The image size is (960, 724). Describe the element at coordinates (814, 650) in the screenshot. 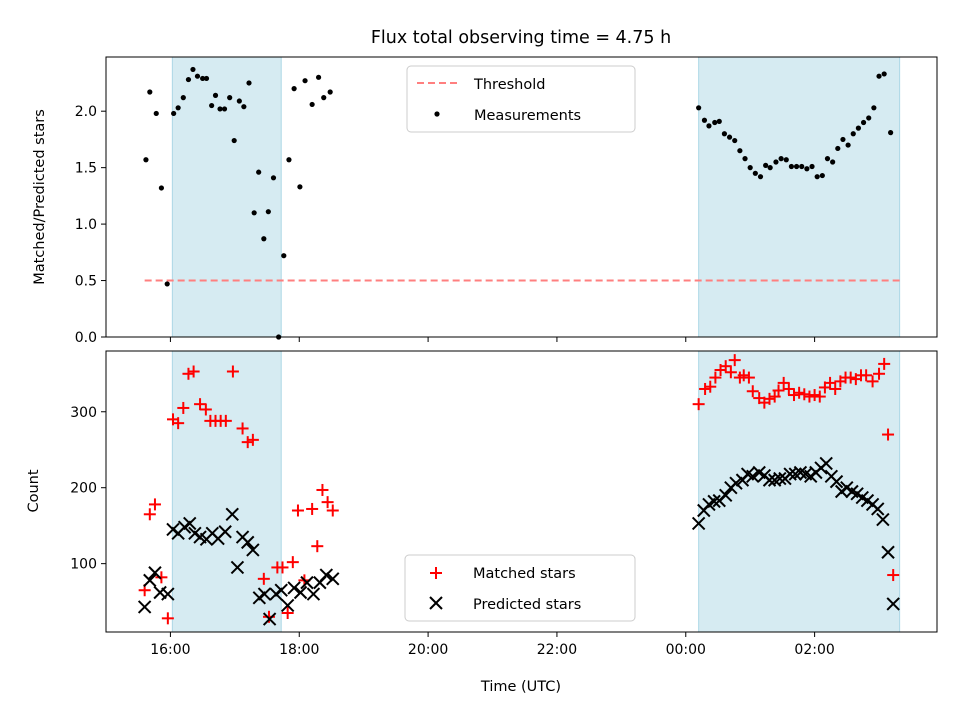

I see `bottom-x-tick-label: 02:00` at that location.